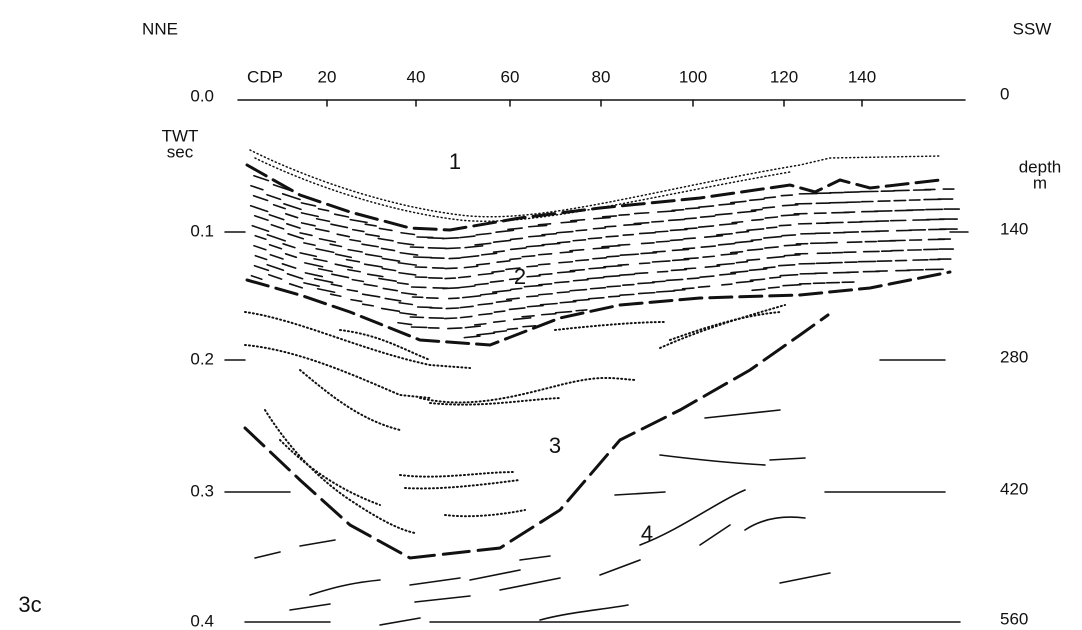 This screenshot has height=630, width=1082. I want to click on cdp-tick-label: 140, so click(862, 76).